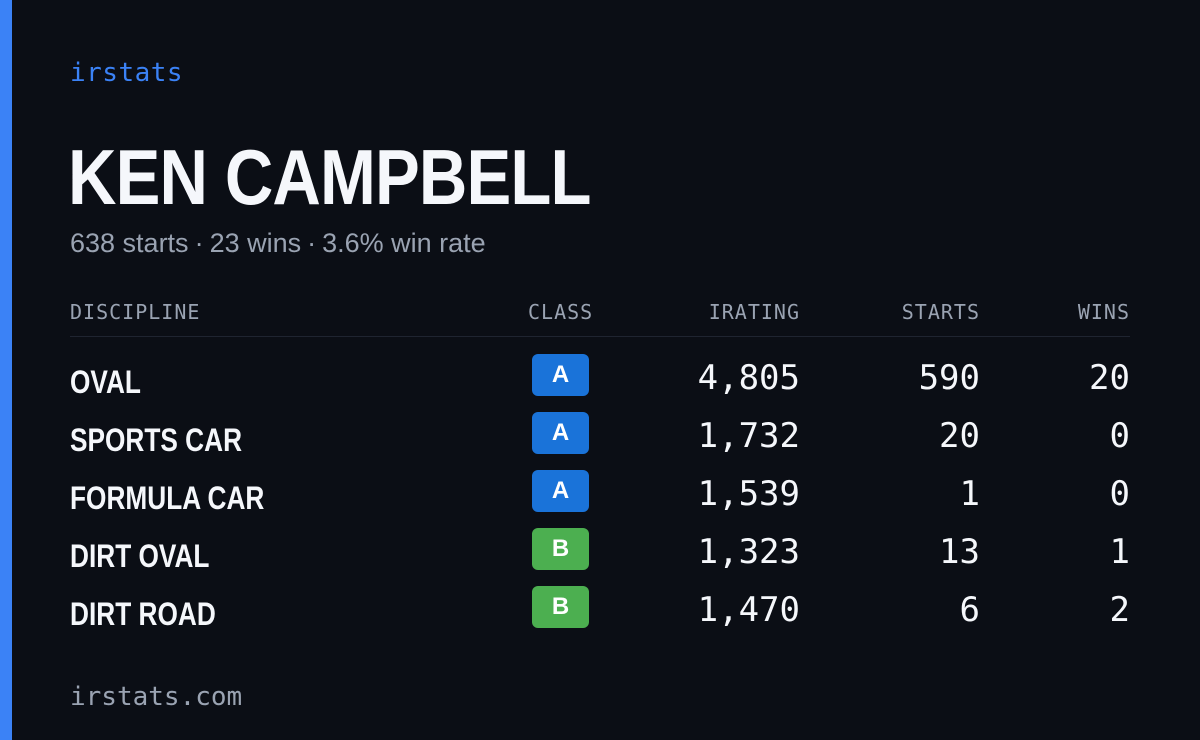 This screenshot has width=1200, height=740. Describe the element at coordinates (949, 378) in the screenshot. I see `starts-value: 590` at that location.